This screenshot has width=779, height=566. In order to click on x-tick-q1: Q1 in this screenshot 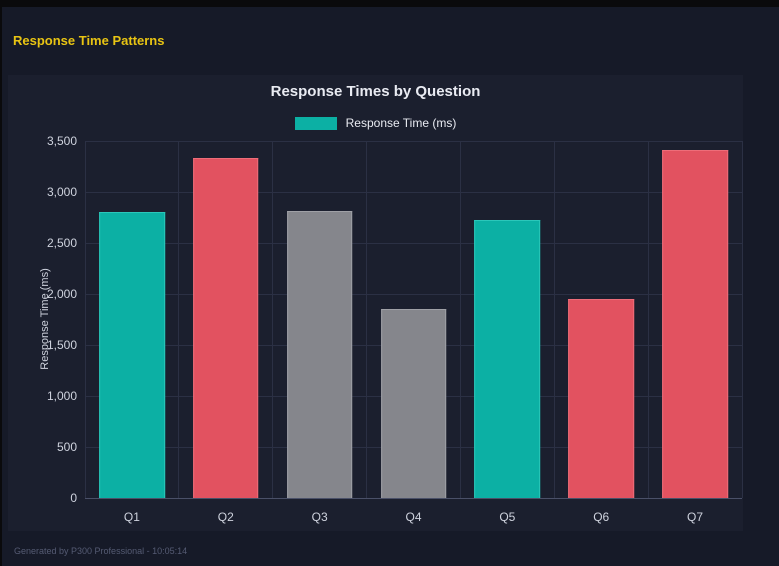, I will do `click(131, 517)`.